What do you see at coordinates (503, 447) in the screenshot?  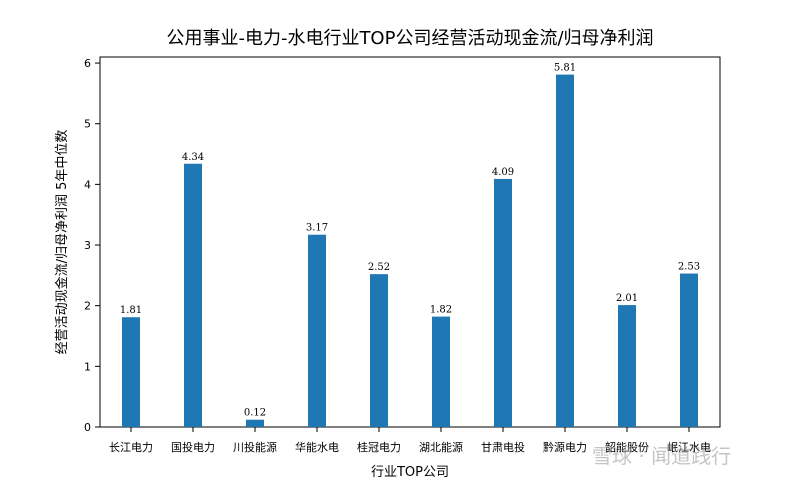 I see `x-tick-label-6: 甘肃电投` at bounding box center [503, 447].